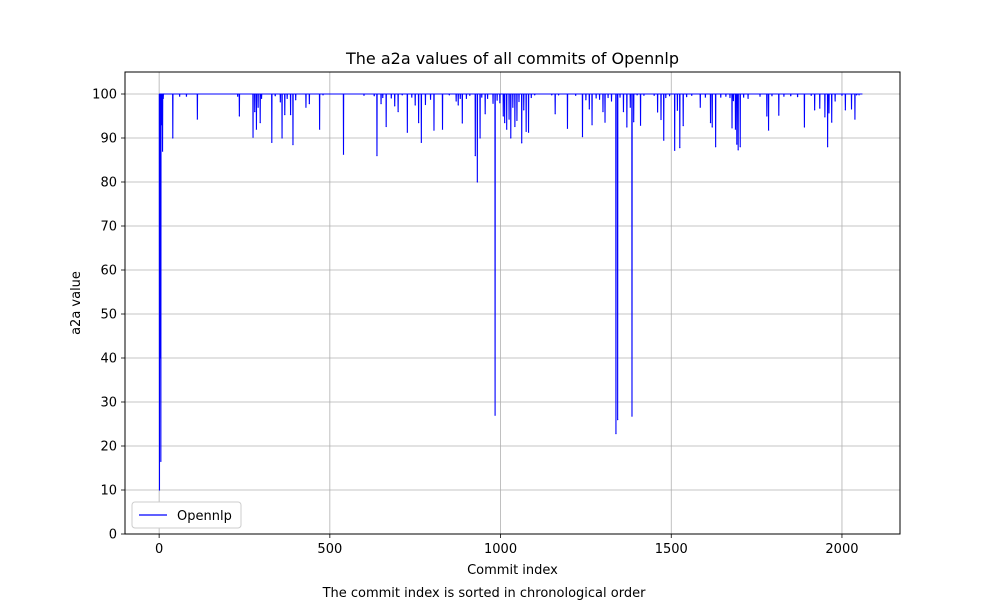 Image resolution: width=1000 pixels, height=600 pixels. What do you see at coordinates (108, 491) in the screenshot?
I see `y-tick-label: 10` at bounding box center [108, 491].